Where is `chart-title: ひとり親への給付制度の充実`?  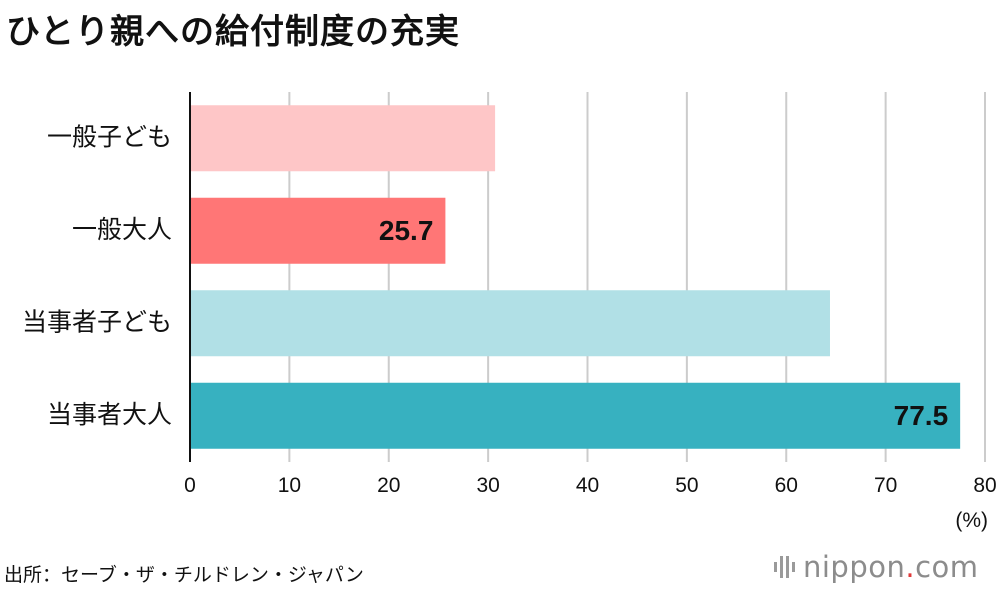
chart-title: ひとり親への給付制度の充実 is located at coordinates (233, 32).